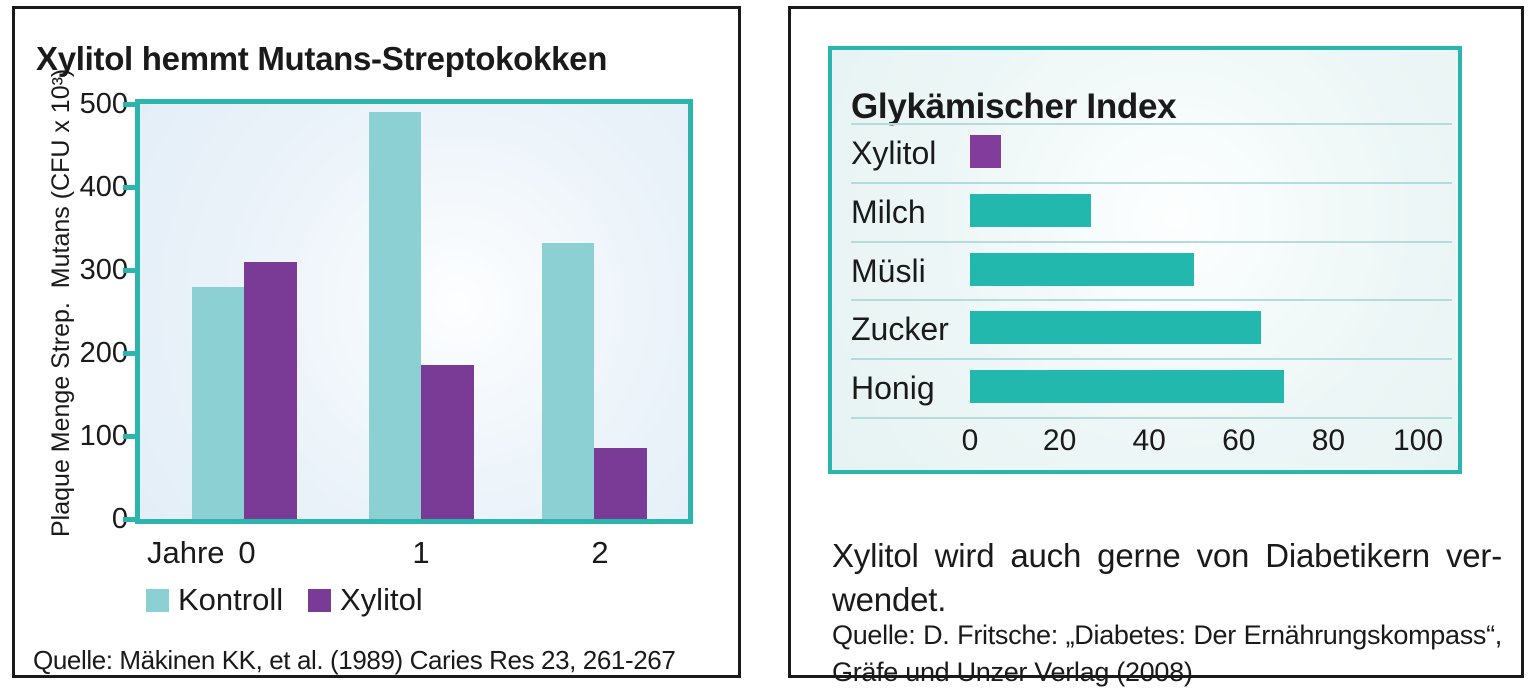 The width and height of the screenshot is (1533, 699). I want to click on title-separator, so click(1151, 124).